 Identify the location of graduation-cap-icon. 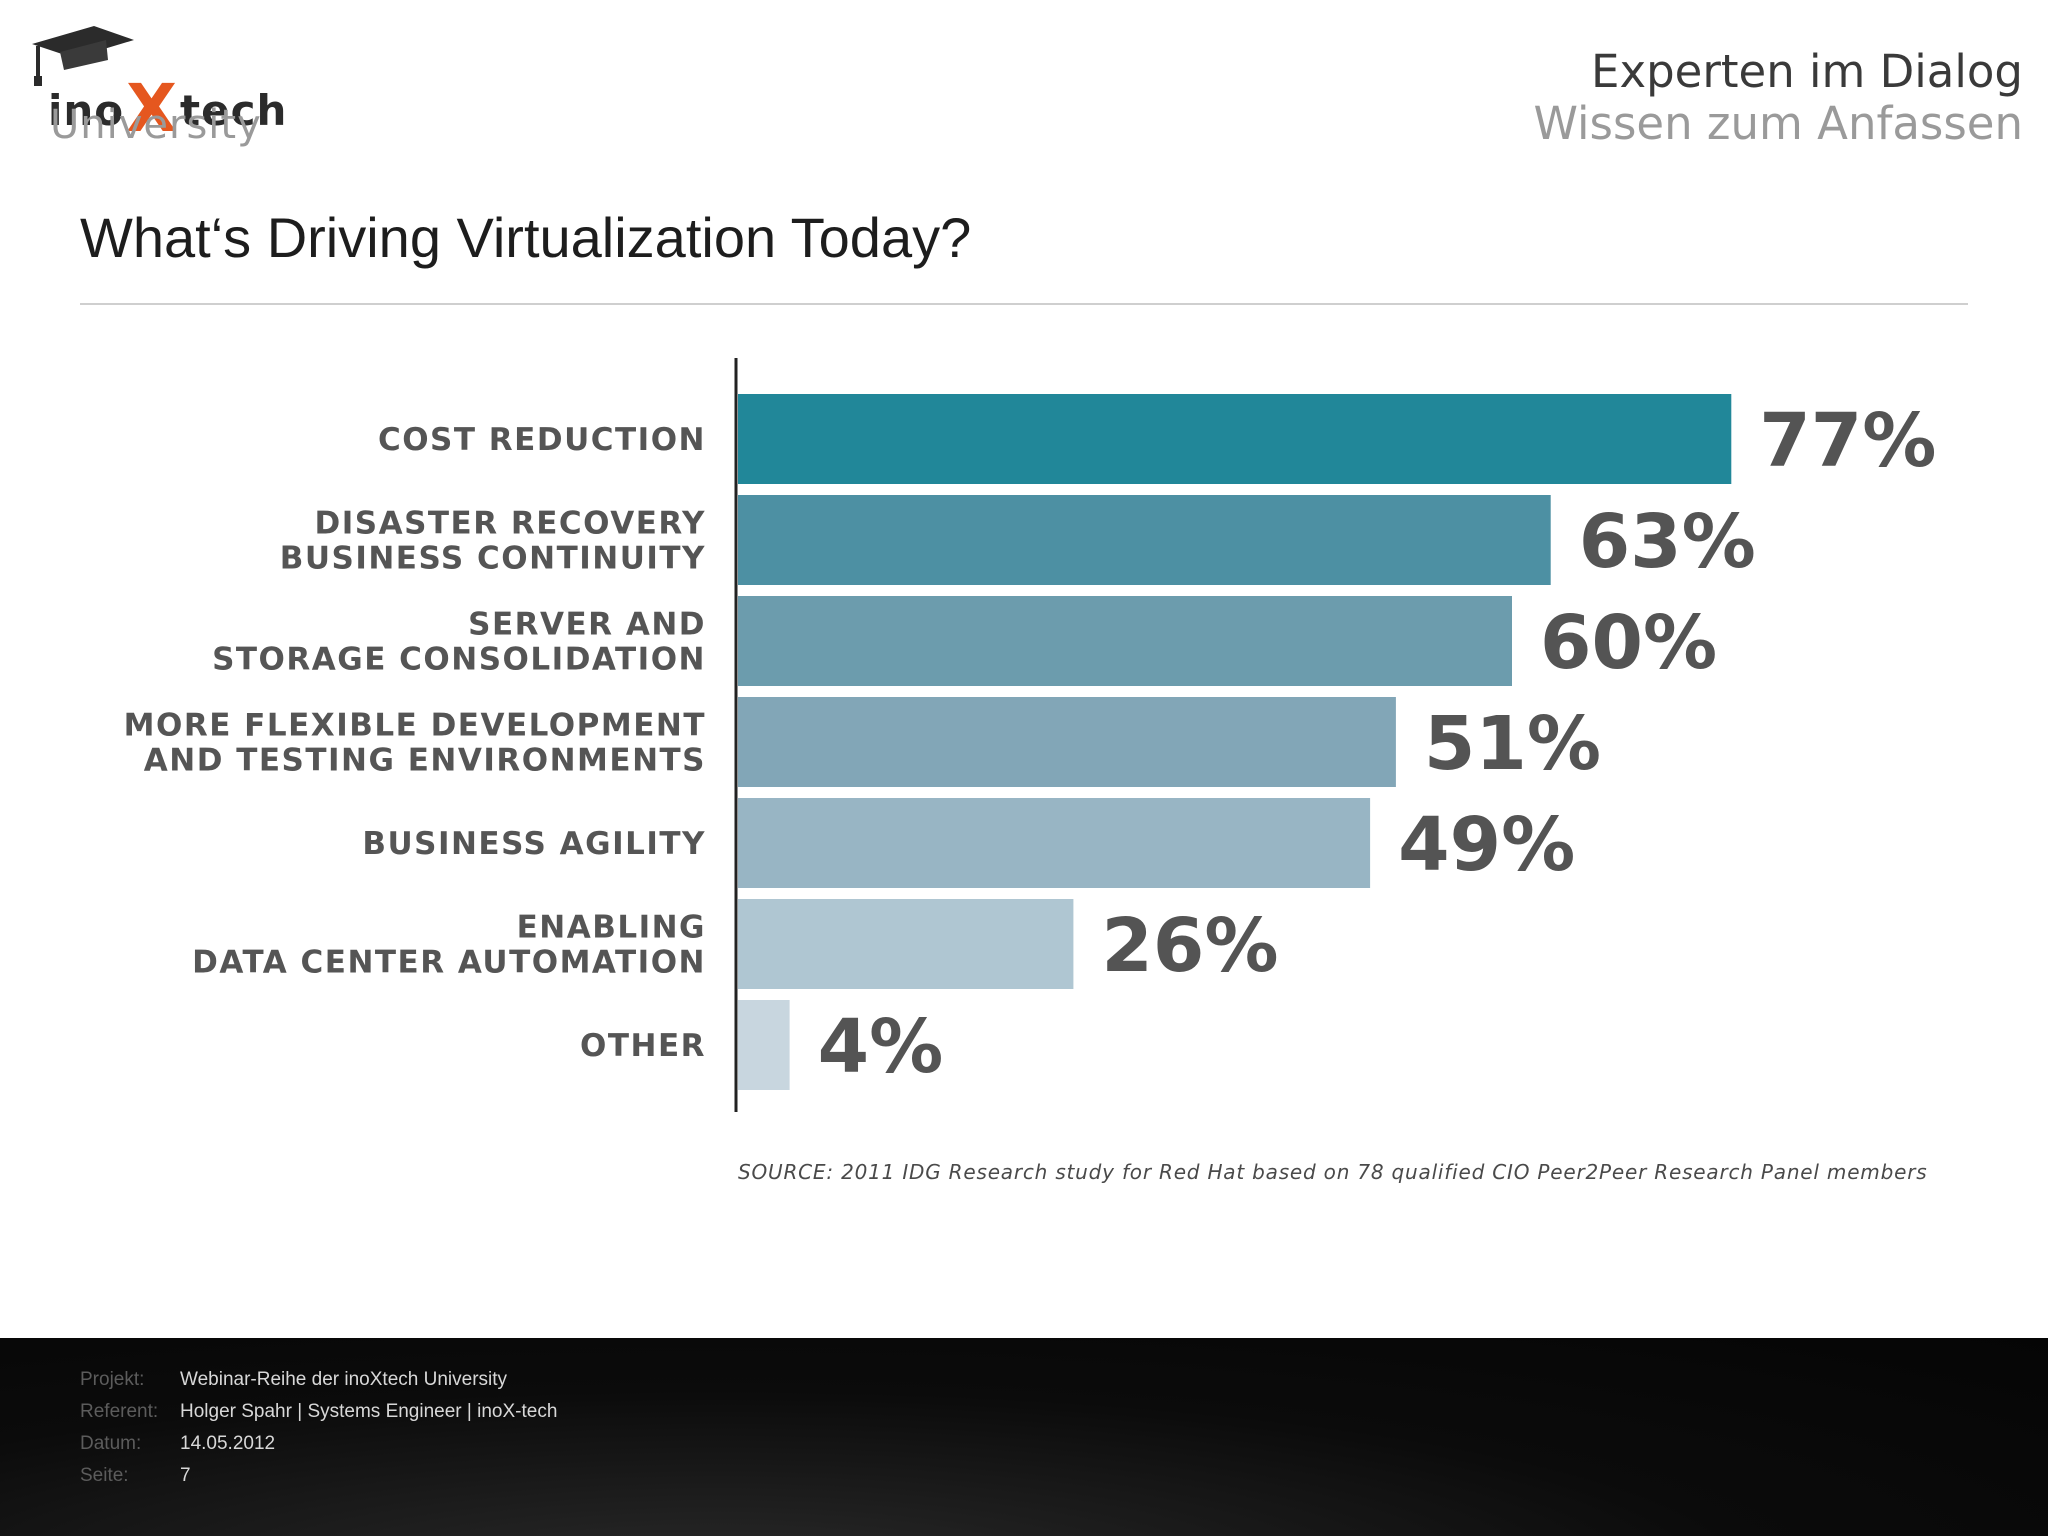
(83, 56).